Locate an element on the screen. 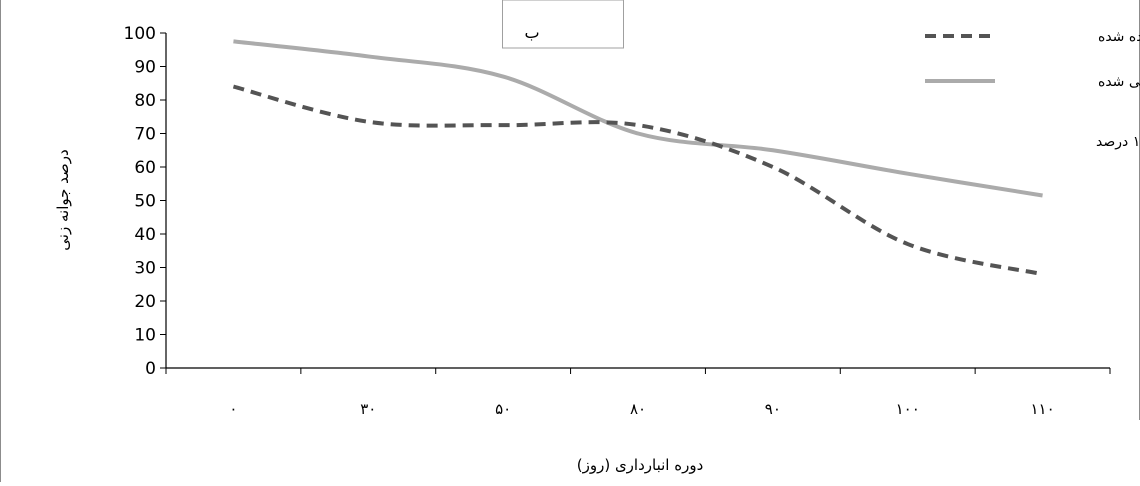 The image size is (1140, 486). y-tick-label: 10 is located at coordinates (145, 336).